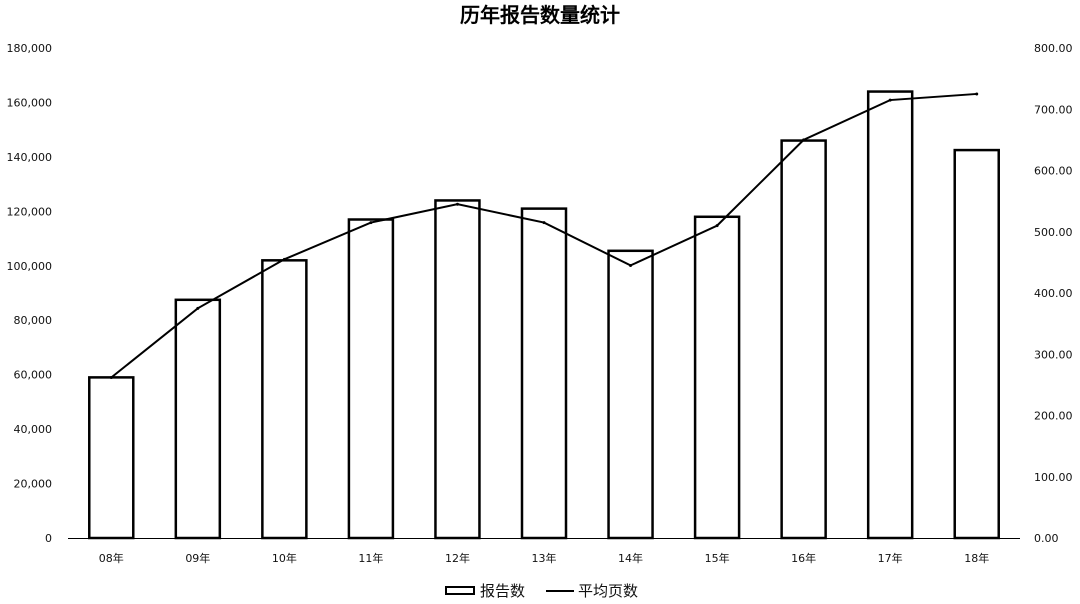 The width and height of the screenshot is (1080, 604). Describe the element at coordinates (30, 102) in the screenshot. I see `left-tick-label: 160,000` at that location.